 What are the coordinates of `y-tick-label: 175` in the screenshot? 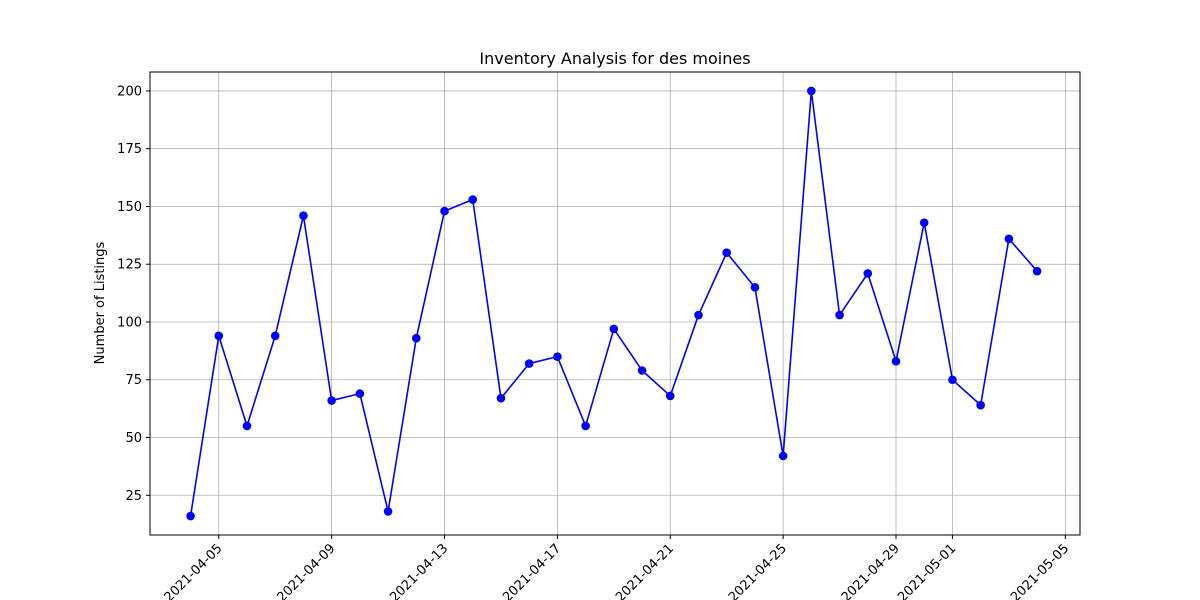 It's located at (129, 149).